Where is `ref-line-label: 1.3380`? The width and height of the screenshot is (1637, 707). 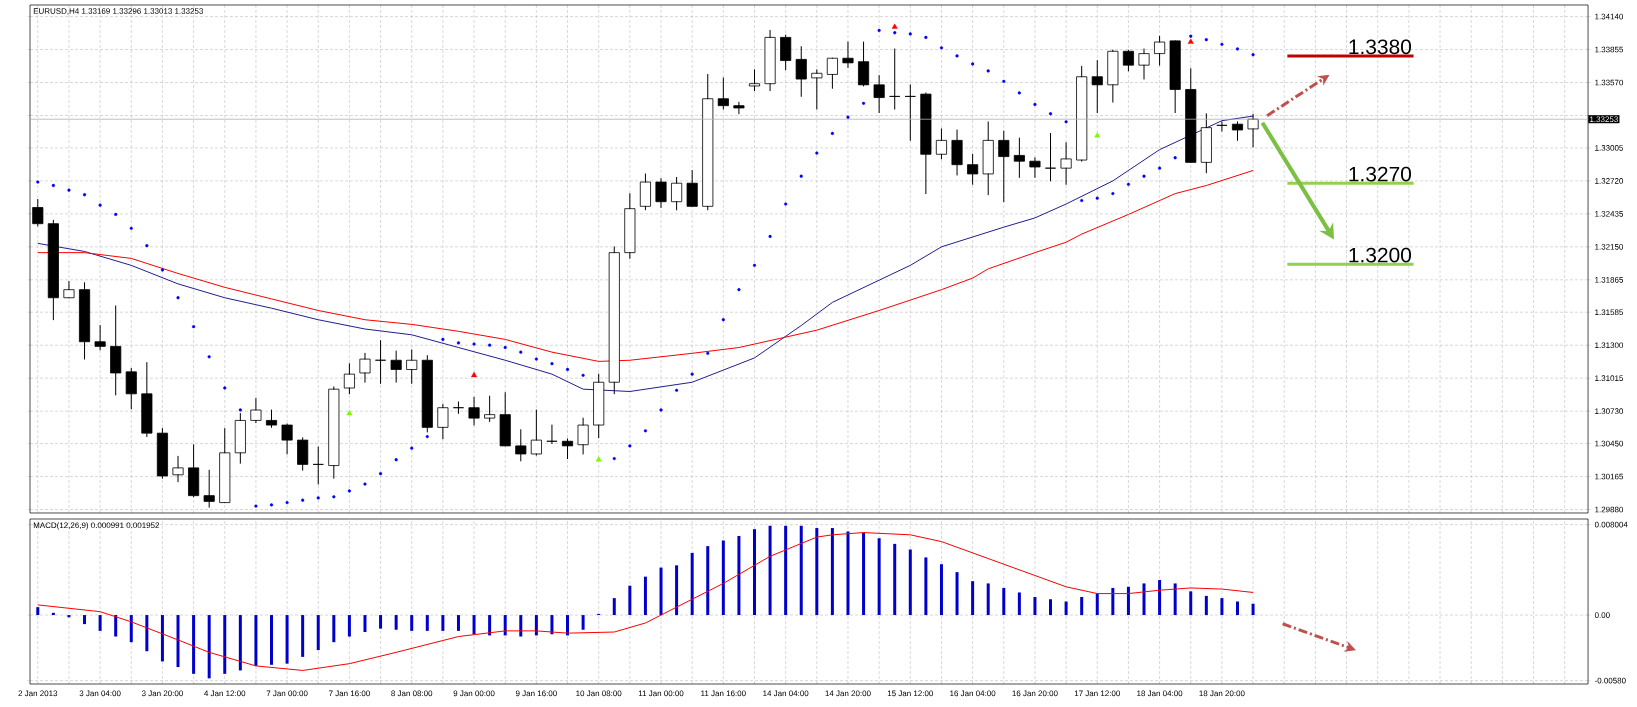 ref-line-label: 1.3380 is located at coordinates (1380, 47).